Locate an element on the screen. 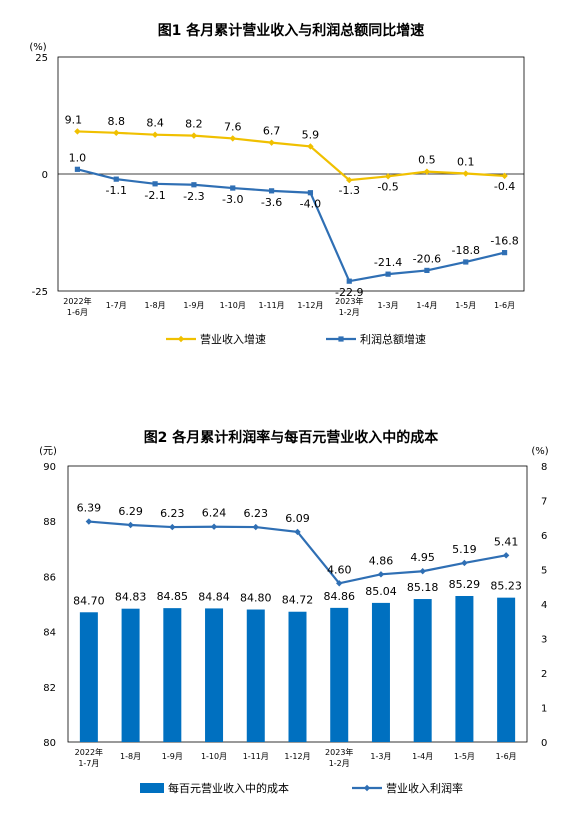  chart2-x-tick-label: 2023年 is located at coordinates (339, 752).